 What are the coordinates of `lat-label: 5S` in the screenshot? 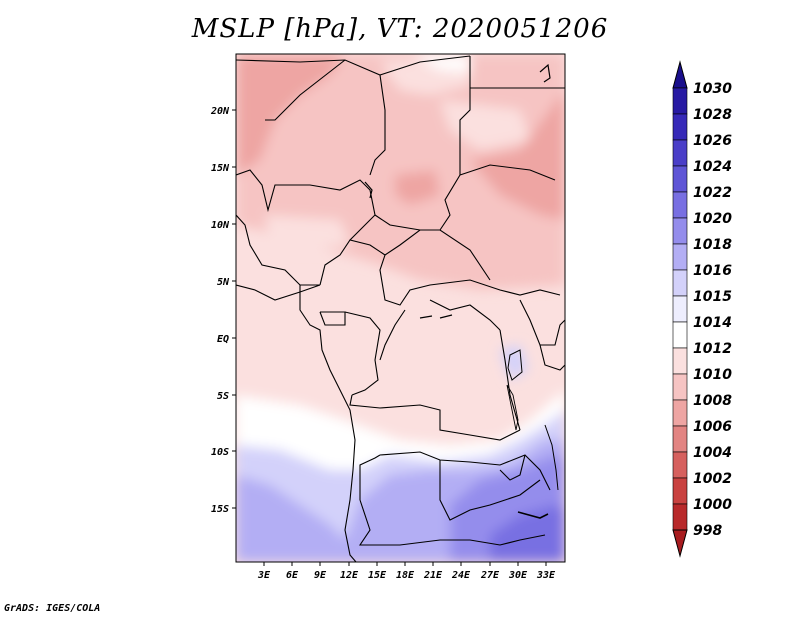 It's located at (223, 396).